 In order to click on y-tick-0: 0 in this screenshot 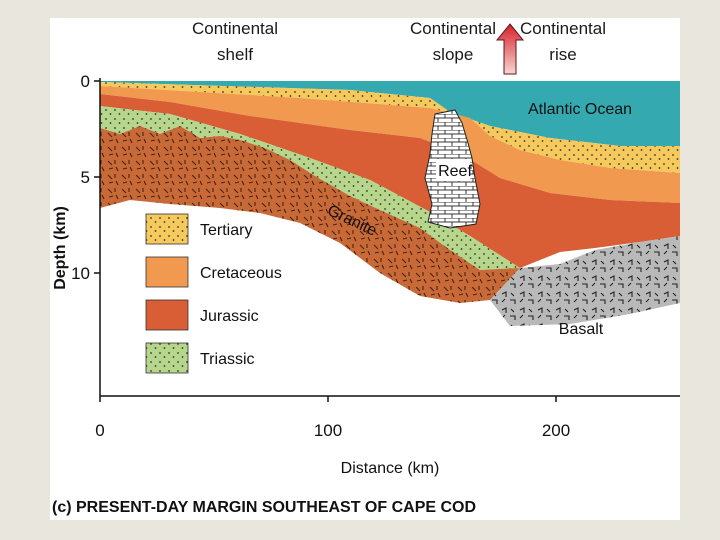, I will do `click(85, 81)`.